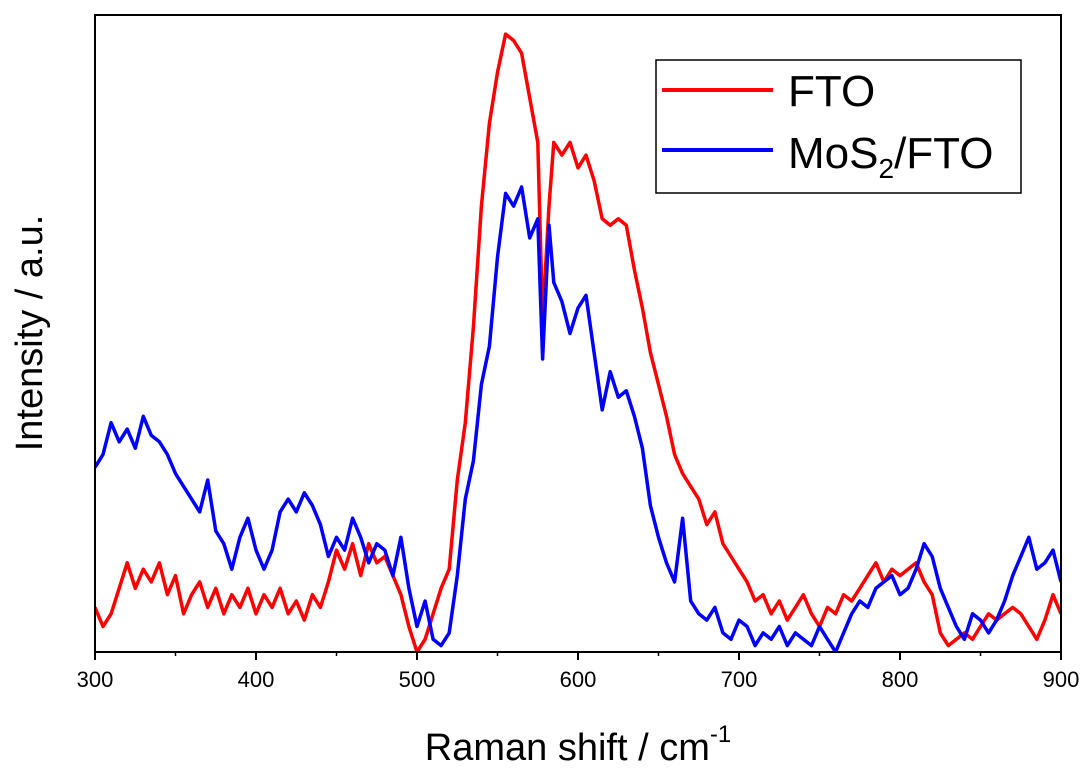  What do you see at coordinates (30, 333) in the screenshot?
I see `y-axis-title: Intensity / a.u.` at bounding box center [30, 333].